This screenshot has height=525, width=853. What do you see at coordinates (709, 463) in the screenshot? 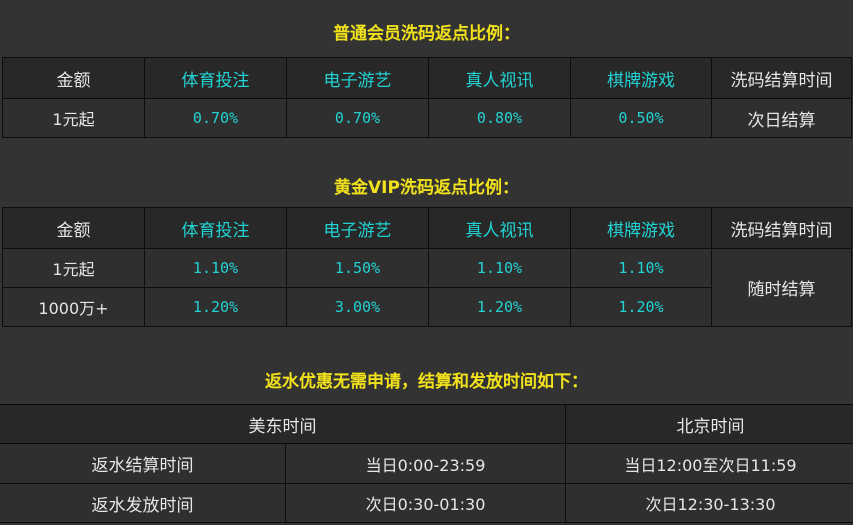
I see `beijing-time-cell: 当日12:00至次日11:59` at bounding box center [709, 463].